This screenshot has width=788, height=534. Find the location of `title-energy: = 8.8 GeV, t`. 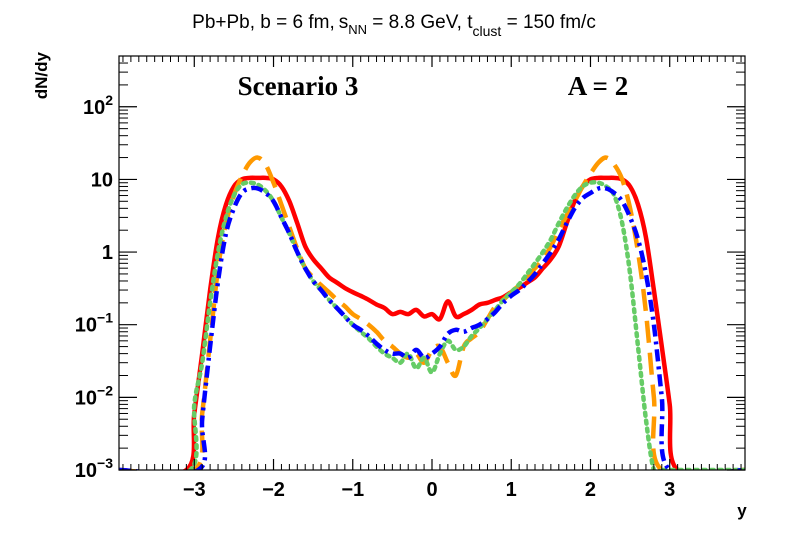

title-energy: = 8.8 GeV, t is located at coordinates (420, 22).